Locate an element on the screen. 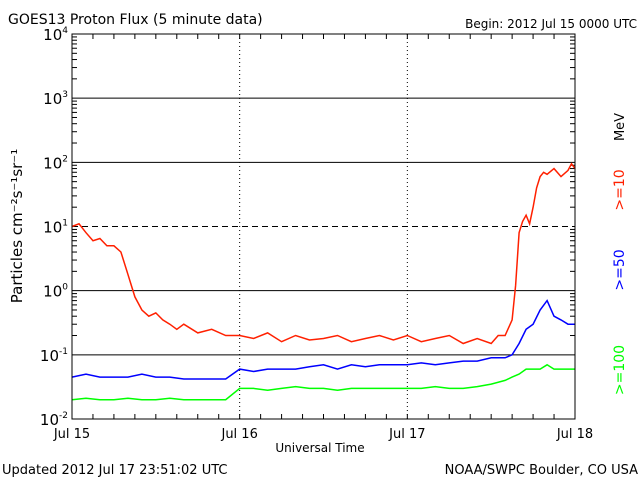 The width and height of the screenshot is (640, 480). y-tick-label: 101 is located at coordinates (55, 228).